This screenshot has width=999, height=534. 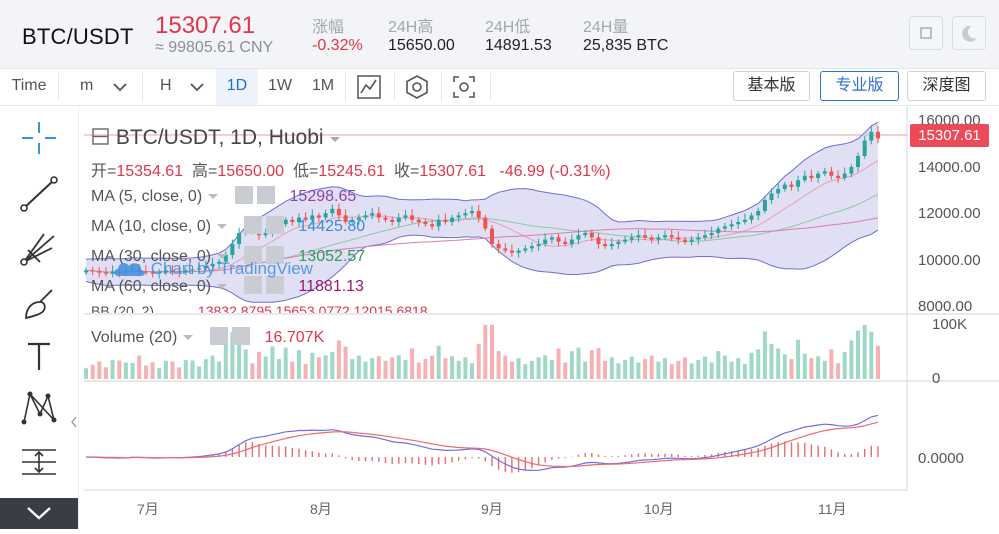 I want to click on cny-price: ≈ 99805.61 CNY, so click(x=214, y=47).